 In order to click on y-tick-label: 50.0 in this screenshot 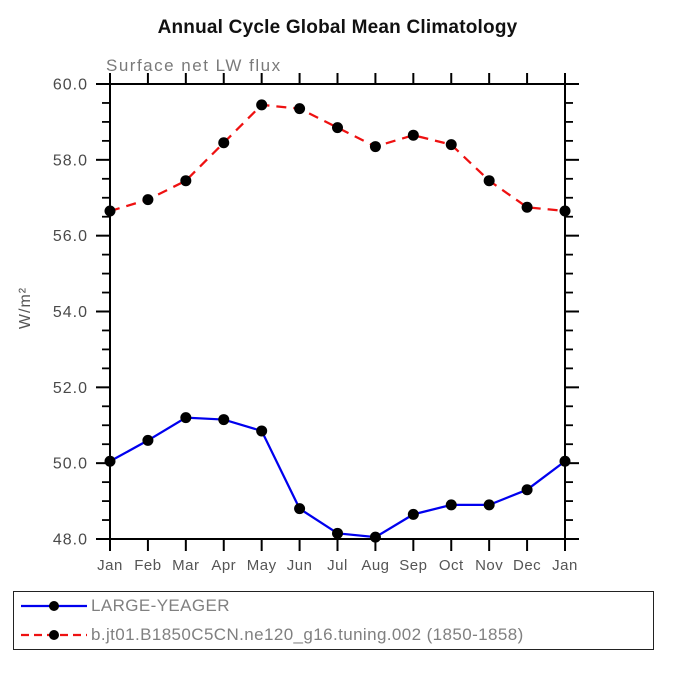, I will do `click(70, 464)`.